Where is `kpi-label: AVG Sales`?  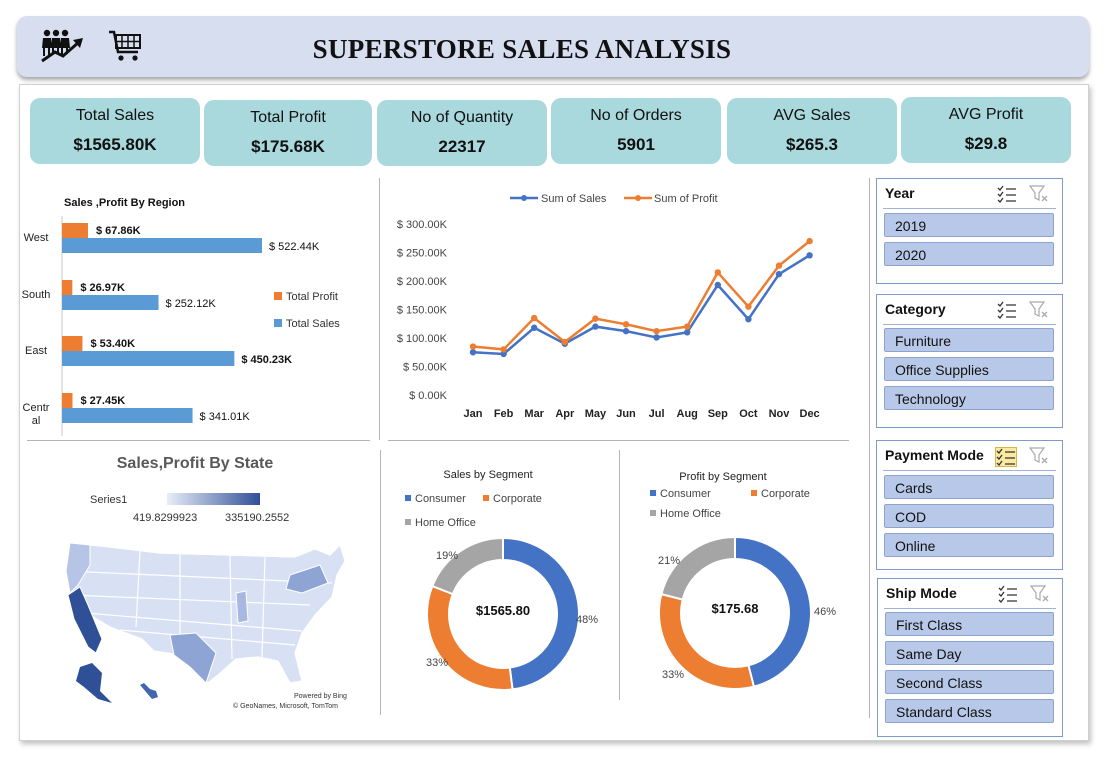 kpi-label: AVG Sales is located at coordinates (812, 115).